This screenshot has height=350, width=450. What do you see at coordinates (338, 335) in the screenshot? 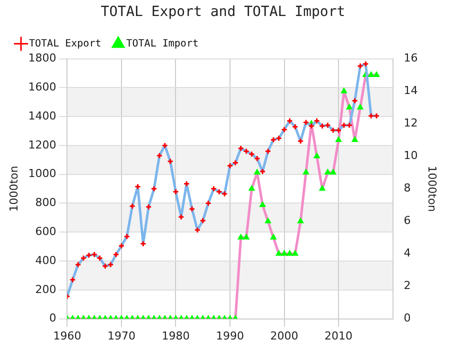
I see `x-tick-label: 2010` at bounding box center [338, 335].